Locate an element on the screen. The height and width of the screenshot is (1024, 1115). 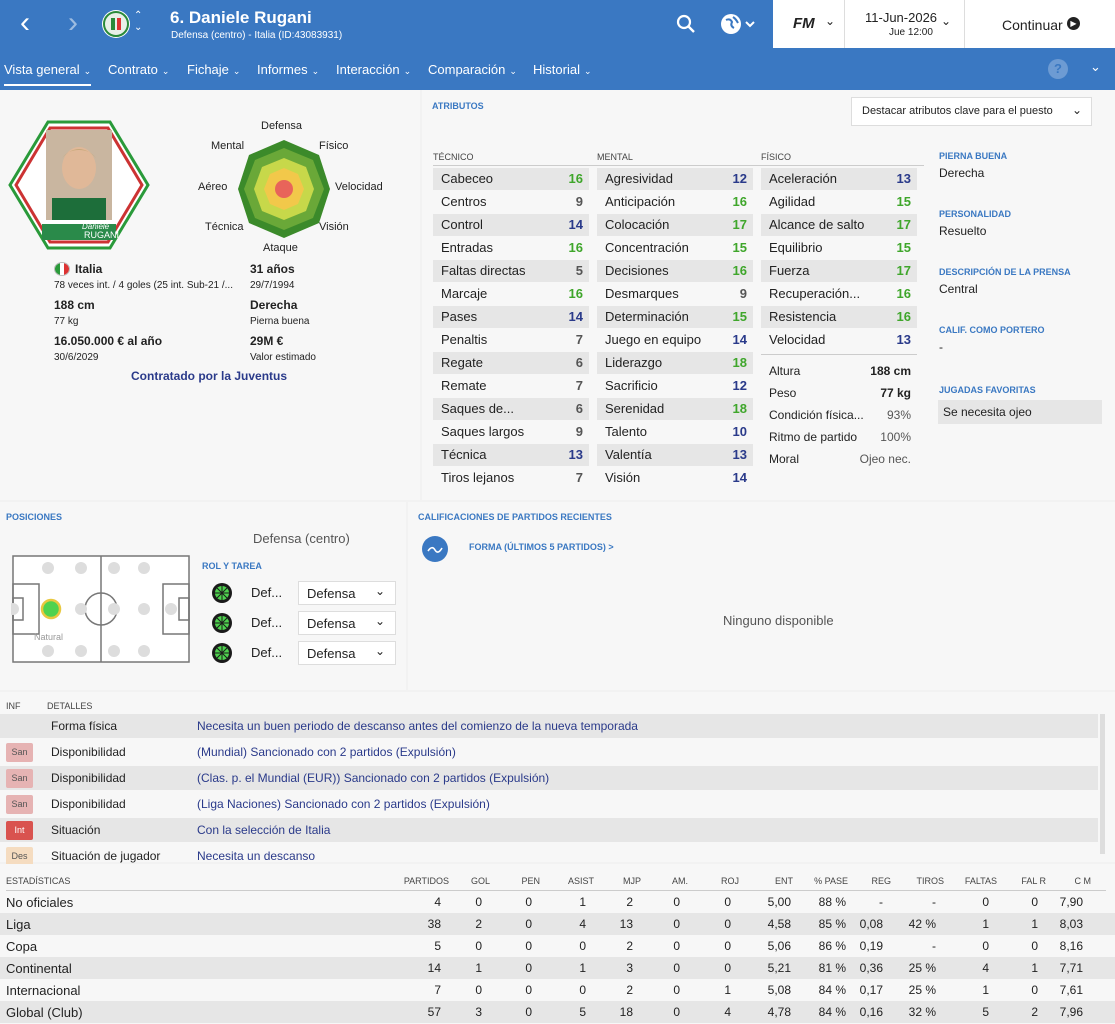
stats-column-header: GOL is located at coordinates (480, 881).